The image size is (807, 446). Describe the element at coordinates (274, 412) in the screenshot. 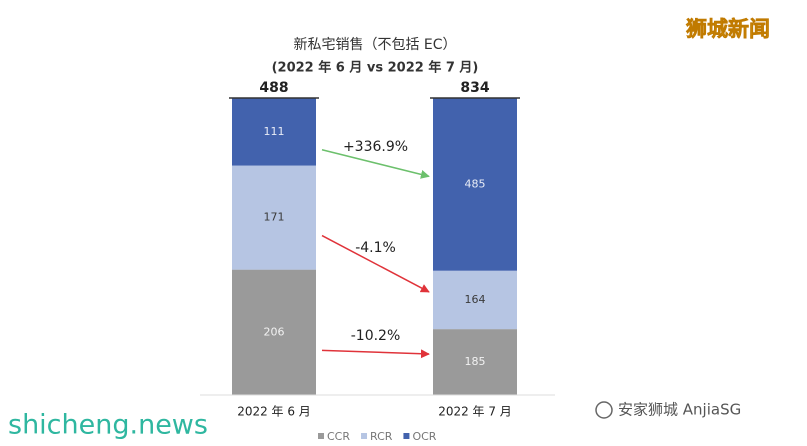

I see `x-tick-label: 2022 年 6 月` at that location.